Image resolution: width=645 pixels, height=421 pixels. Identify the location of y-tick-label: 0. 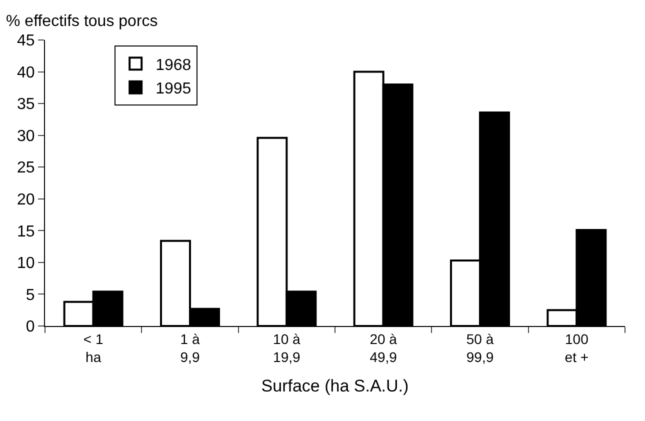
(30, 327).